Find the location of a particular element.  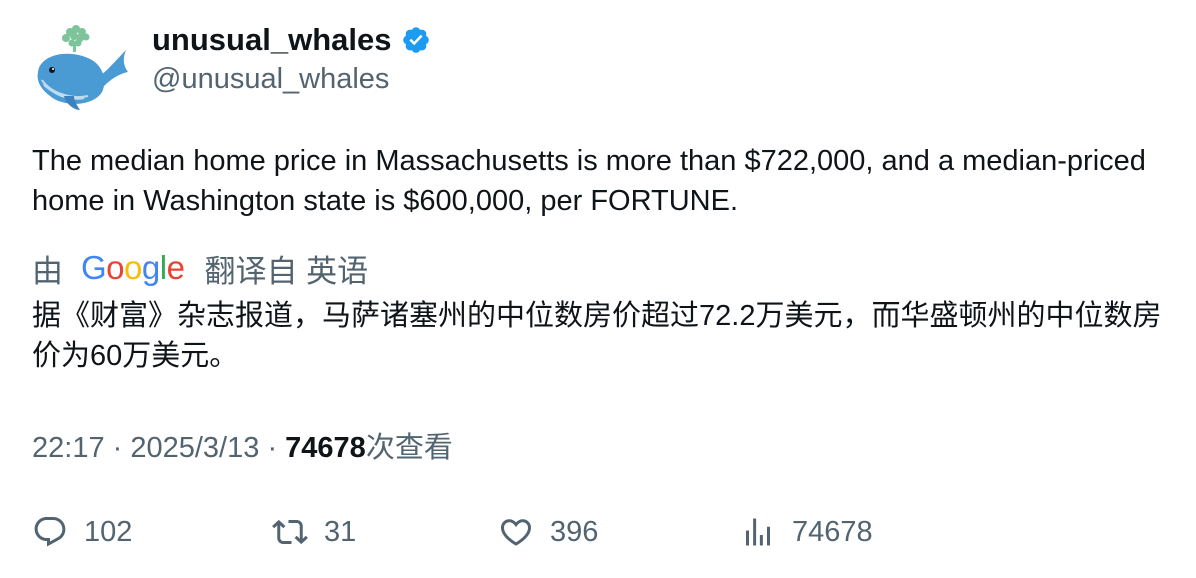

action-bar: 102 31 396 74678 is located at coordinates (602, 532).